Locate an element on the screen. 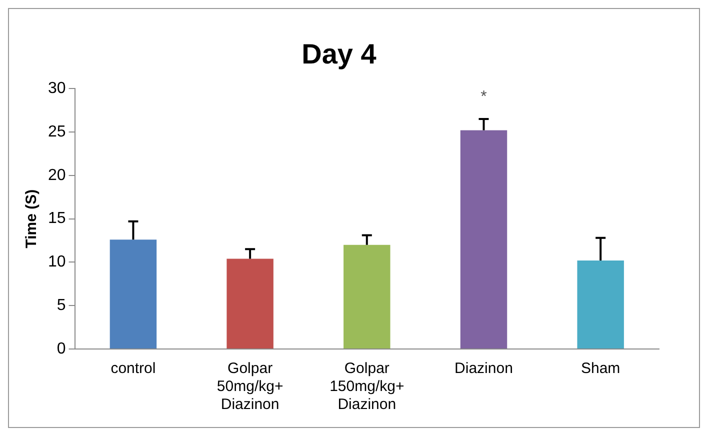 This screenshot has width=708, height=436. y-axis-title: Time (S) is located at coordinates (31, 218).